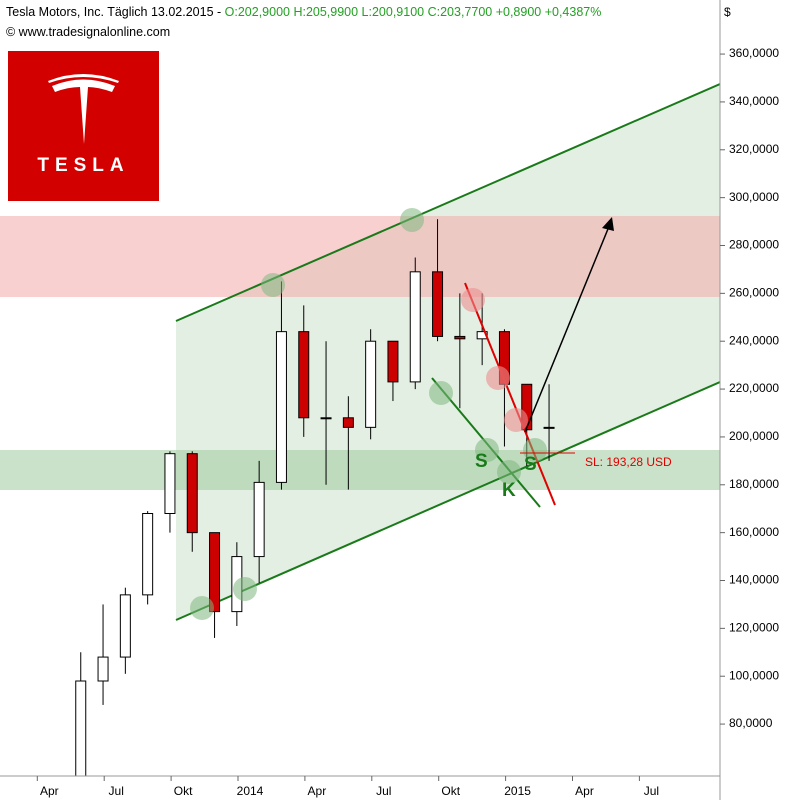 The height and width of the screenshot is (800, 800). Describe the element at coordinates (754, 580) in the screenshot. I see `y-tick-label: 140,0000` at that location.